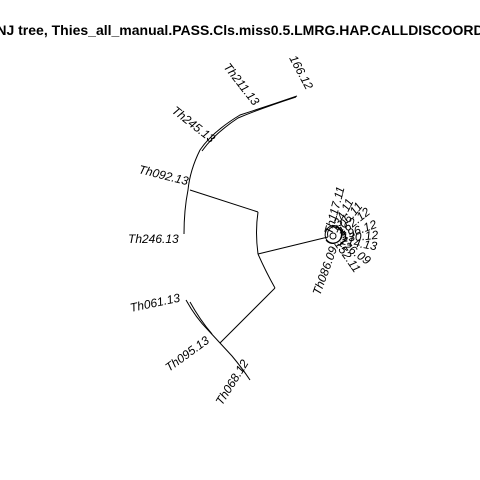 The width and height of the screenshot is (480, 480). Describe the element at coordinates (249, 124) in the screenshot. I see `arc-upper-clade-inner` at that location.